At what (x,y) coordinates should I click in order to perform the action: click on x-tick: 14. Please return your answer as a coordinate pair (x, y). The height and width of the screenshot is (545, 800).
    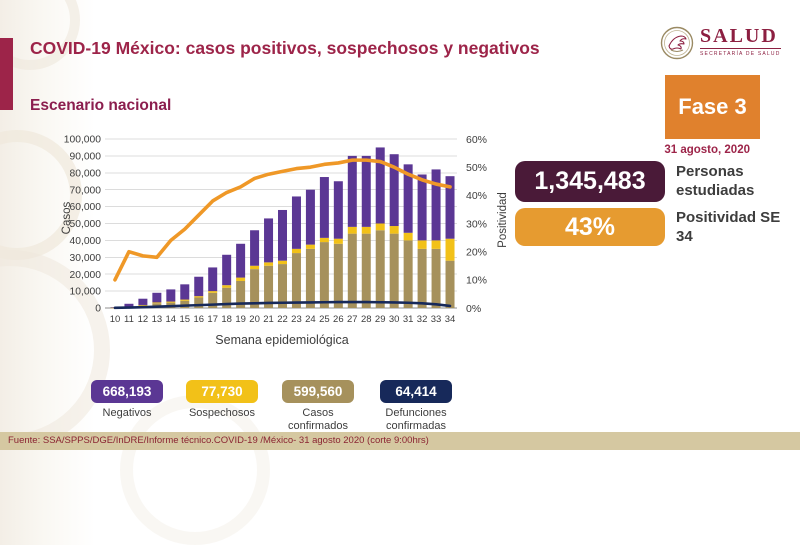
    Looking at the image, I should click on (171, 319).